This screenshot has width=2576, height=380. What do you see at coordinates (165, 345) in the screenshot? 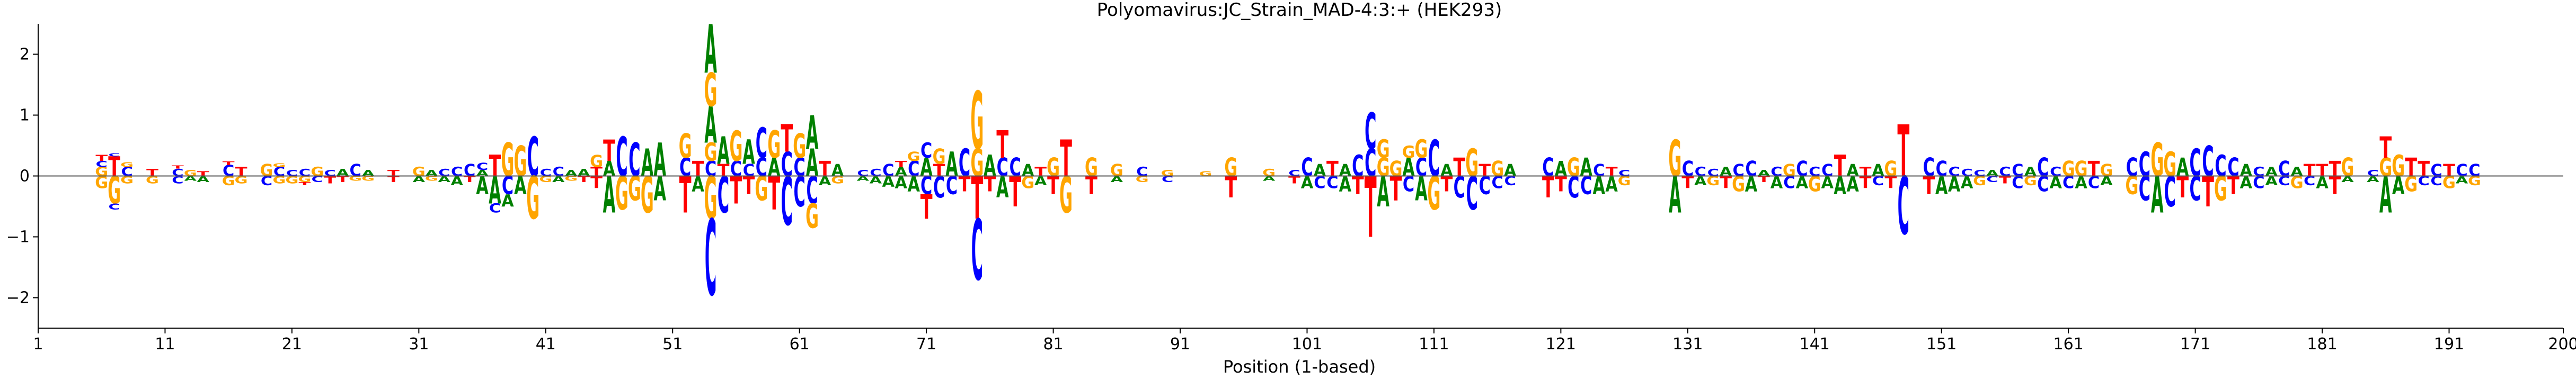
I see `x-tick-label: 11` at bounding box center [165, 345].